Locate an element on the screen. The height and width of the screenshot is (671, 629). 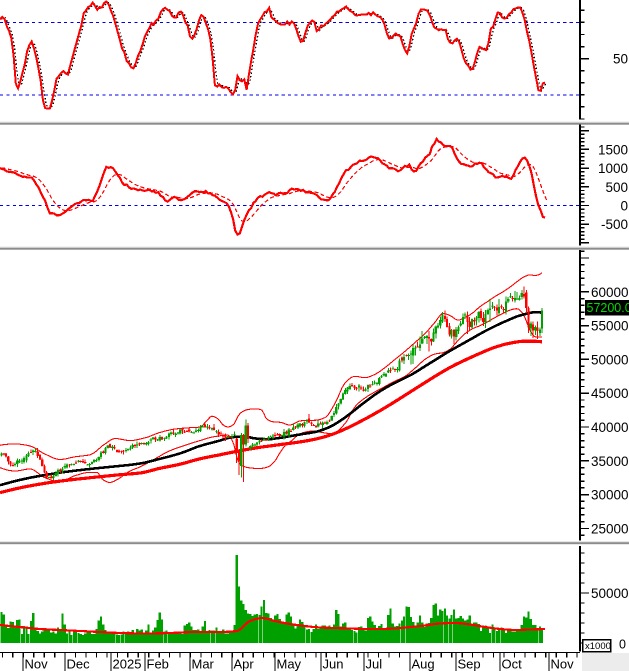
svg-text: Oct is located at coordinates (512, 664).